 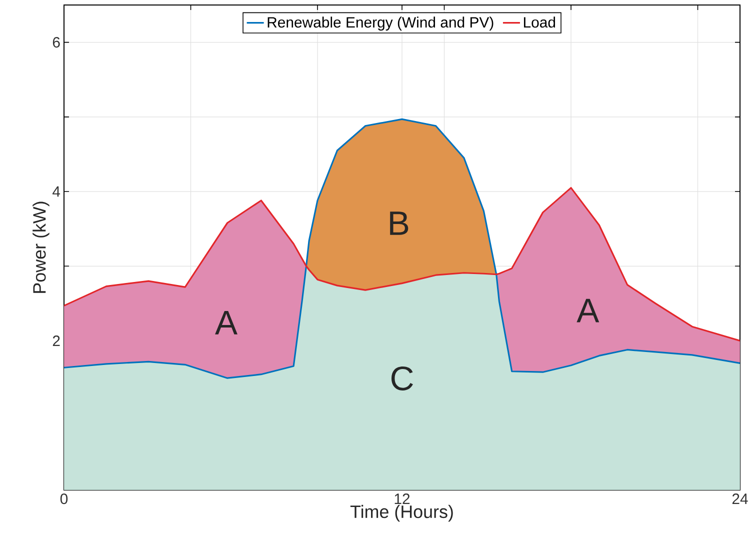 What do you see at coordinates (56, 42) in the screenshot?
I see `y-tick-label: 6` at bounding box center [56, 42].